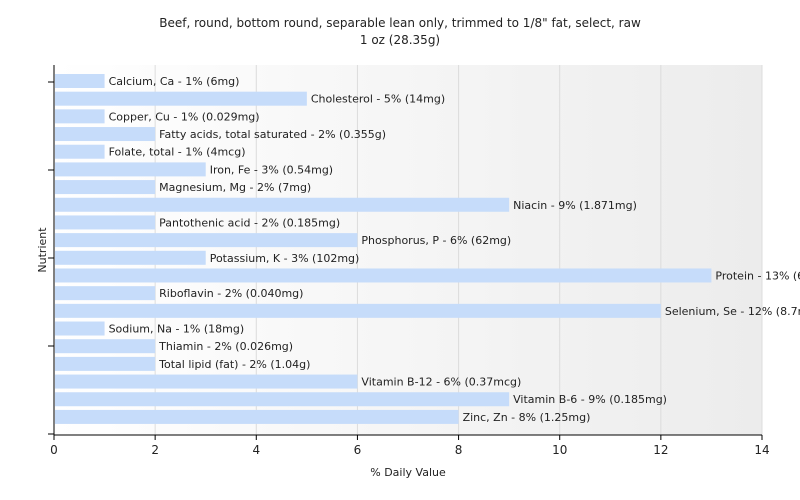 The image size is (800, 500). What do you see at coordinates (225, 346) in the screenshot?
I see `bar-label: Thiamin - 2% (0.026mg)` at bounding box center [225, 346].